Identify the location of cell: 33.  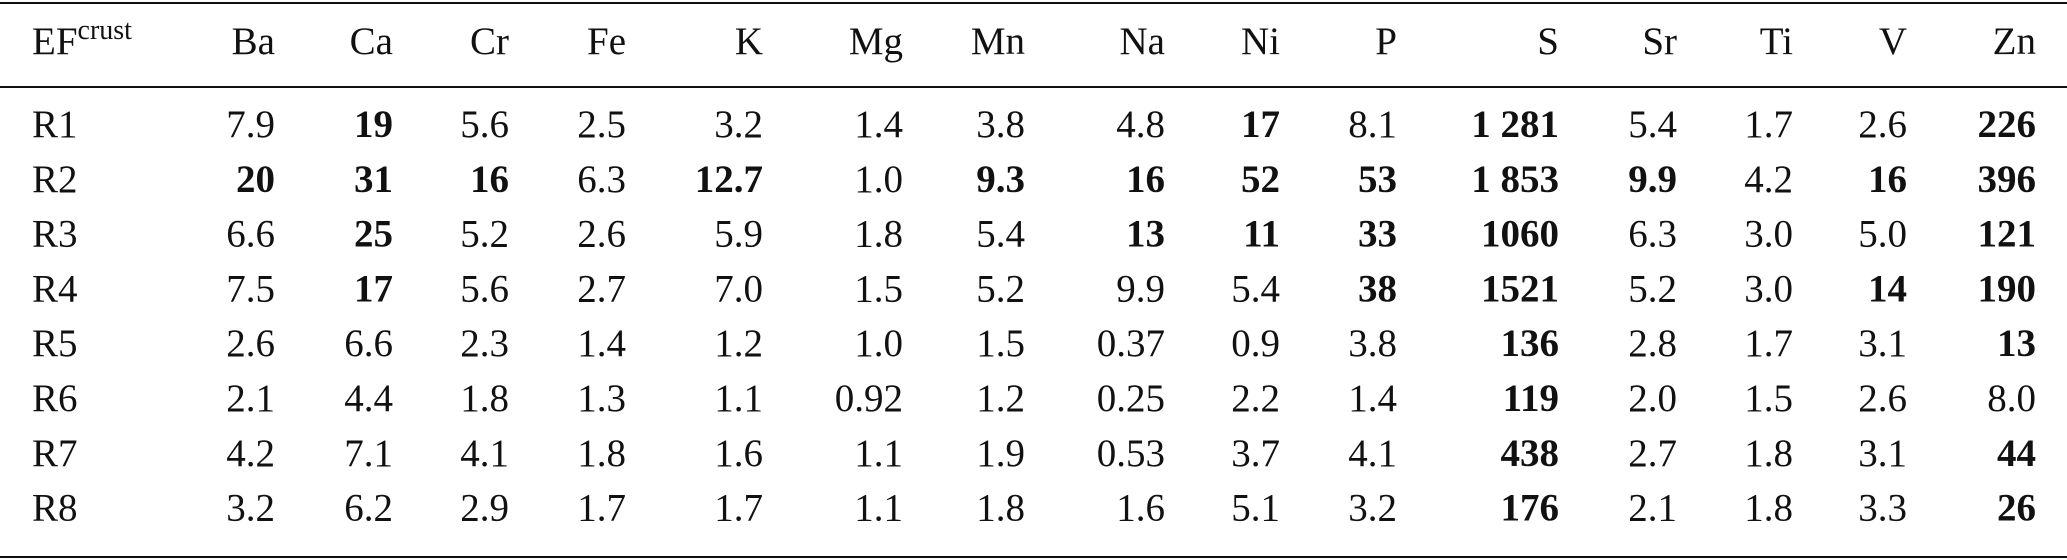
(1377, 234).